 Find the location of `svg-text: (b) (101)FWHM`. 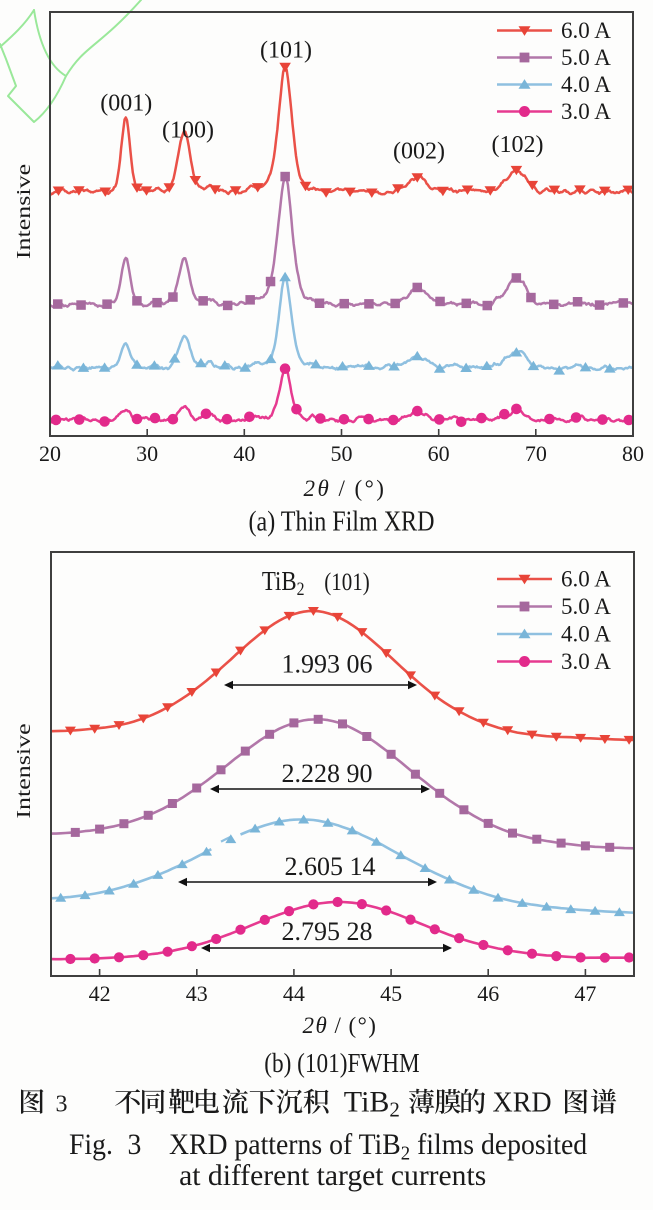

svg-text: (b) (101)FWHM is located at coordinates (341, 1063).